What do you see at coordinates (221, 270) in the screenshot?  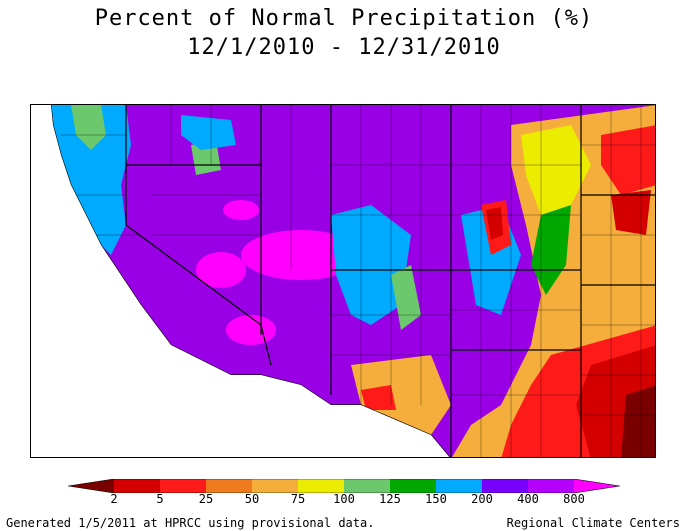 I see `ca-magenta` at bounding box center [221, 270].